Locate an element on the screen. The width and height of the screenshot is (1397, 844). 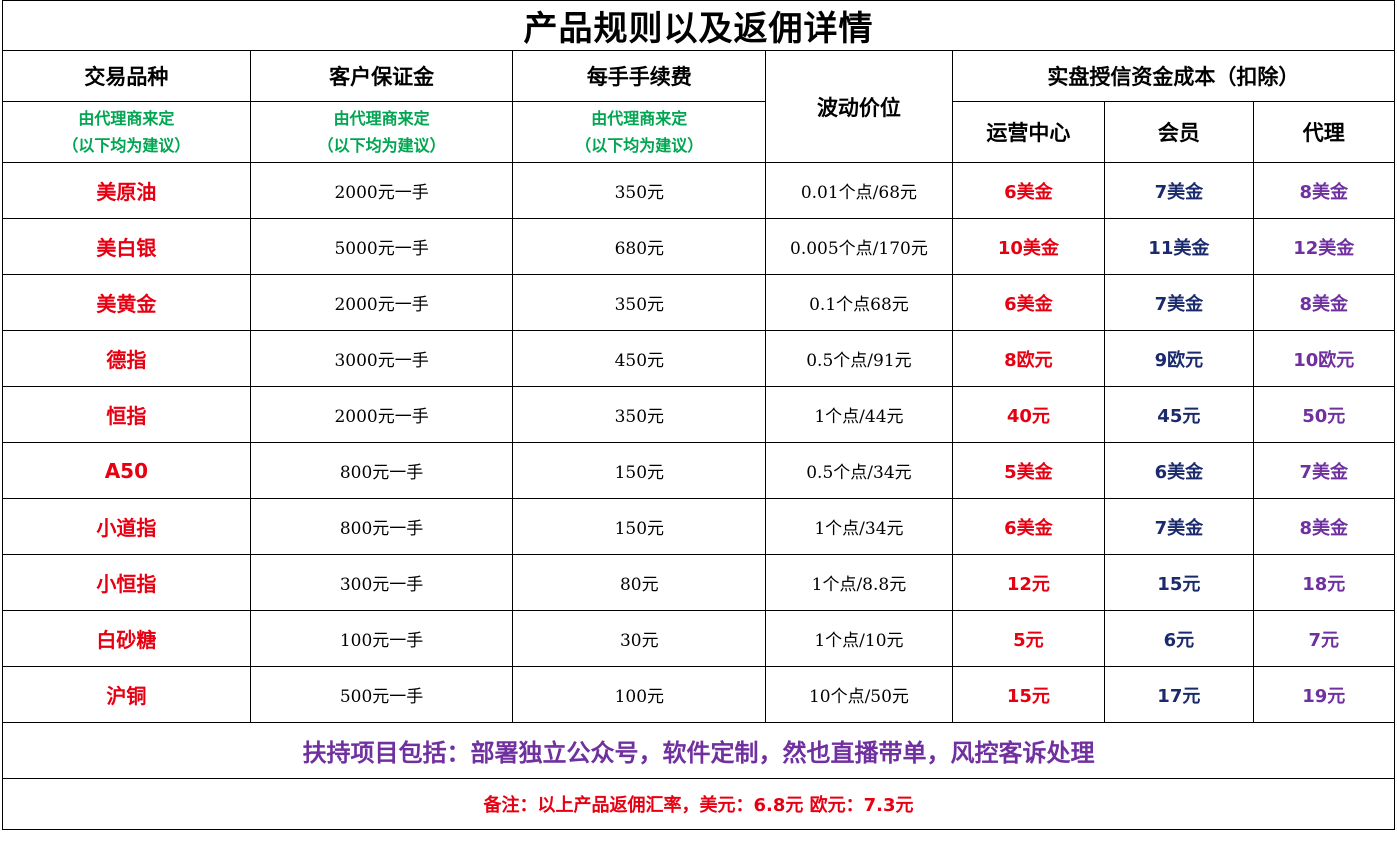
center-cell: 40元 is located at coordinates (1028, 414).